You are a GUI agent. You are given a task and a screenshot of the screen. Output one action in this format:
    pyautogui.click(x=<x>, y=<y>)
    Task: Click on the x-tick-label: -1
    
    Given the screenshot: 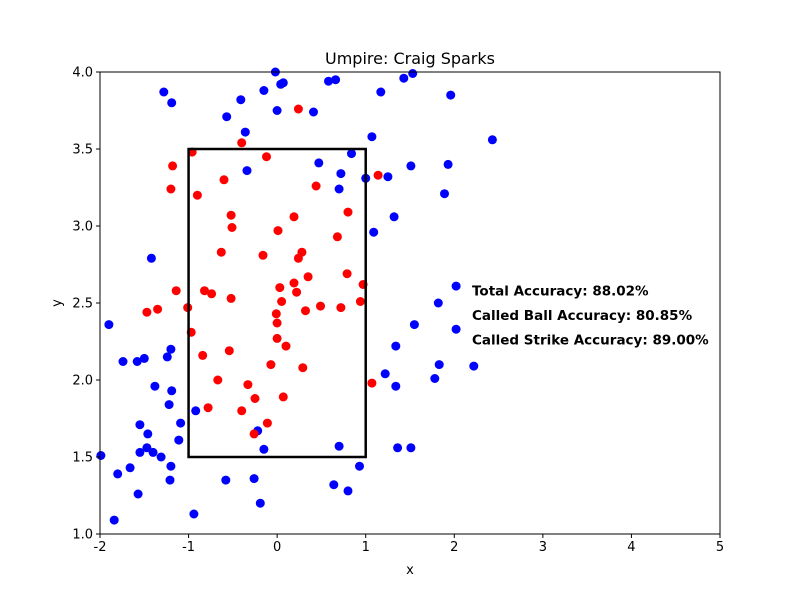 What is the action you would take?
    pyautogui.click(x=188, y=547)
    